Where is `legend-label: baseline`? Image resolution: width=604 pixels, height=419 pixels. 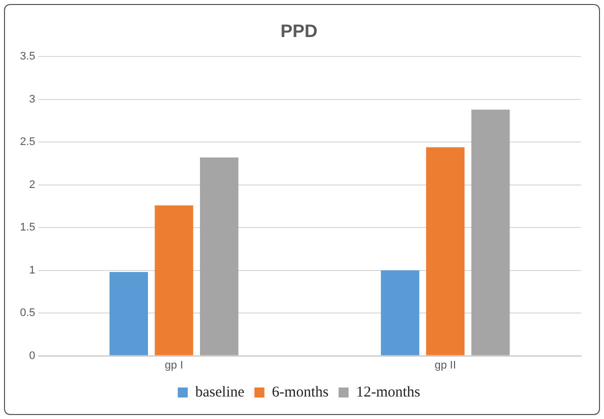 legend-label: baseline is located at coordinates (220, 392).